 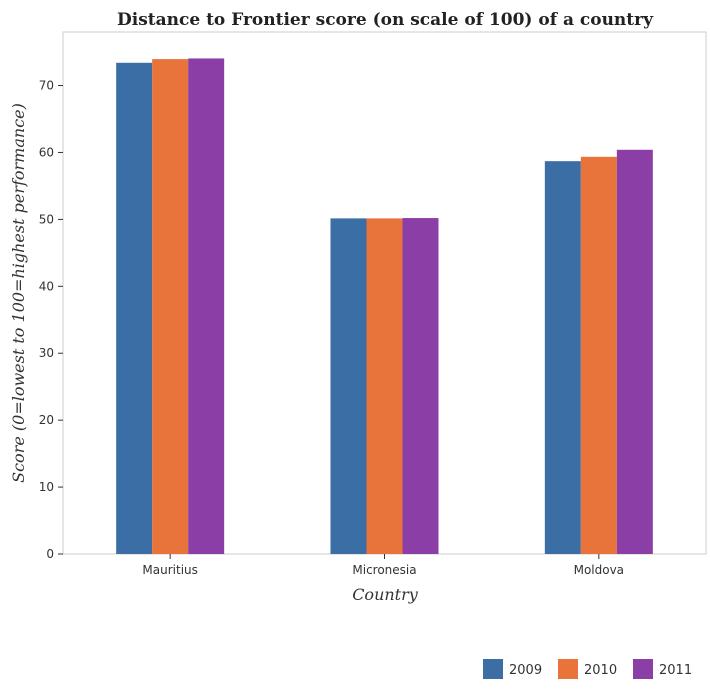 What do you see at coordinates (385, 594) in the screenshot?
I see `x-axis-label: Country` at bounding box center [385, 594].